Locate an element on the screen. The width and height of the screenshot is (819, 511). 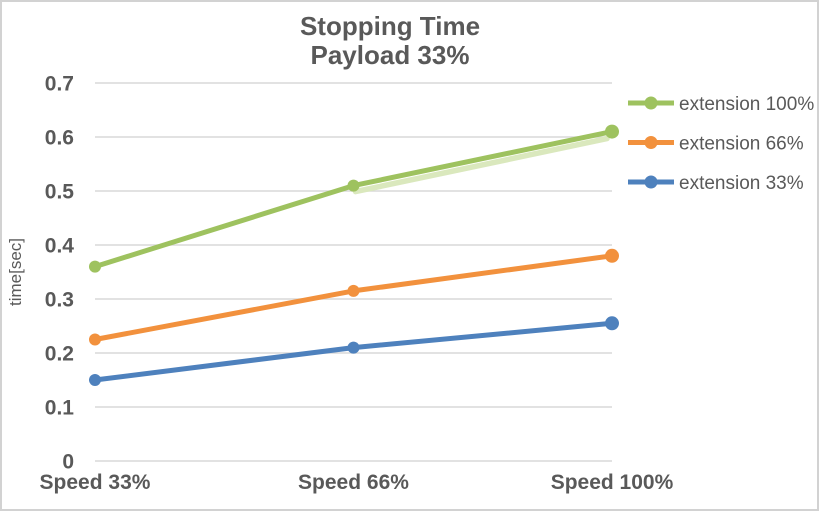
chart-title-line2: Payload 33% is located at coordinates (390, 55).